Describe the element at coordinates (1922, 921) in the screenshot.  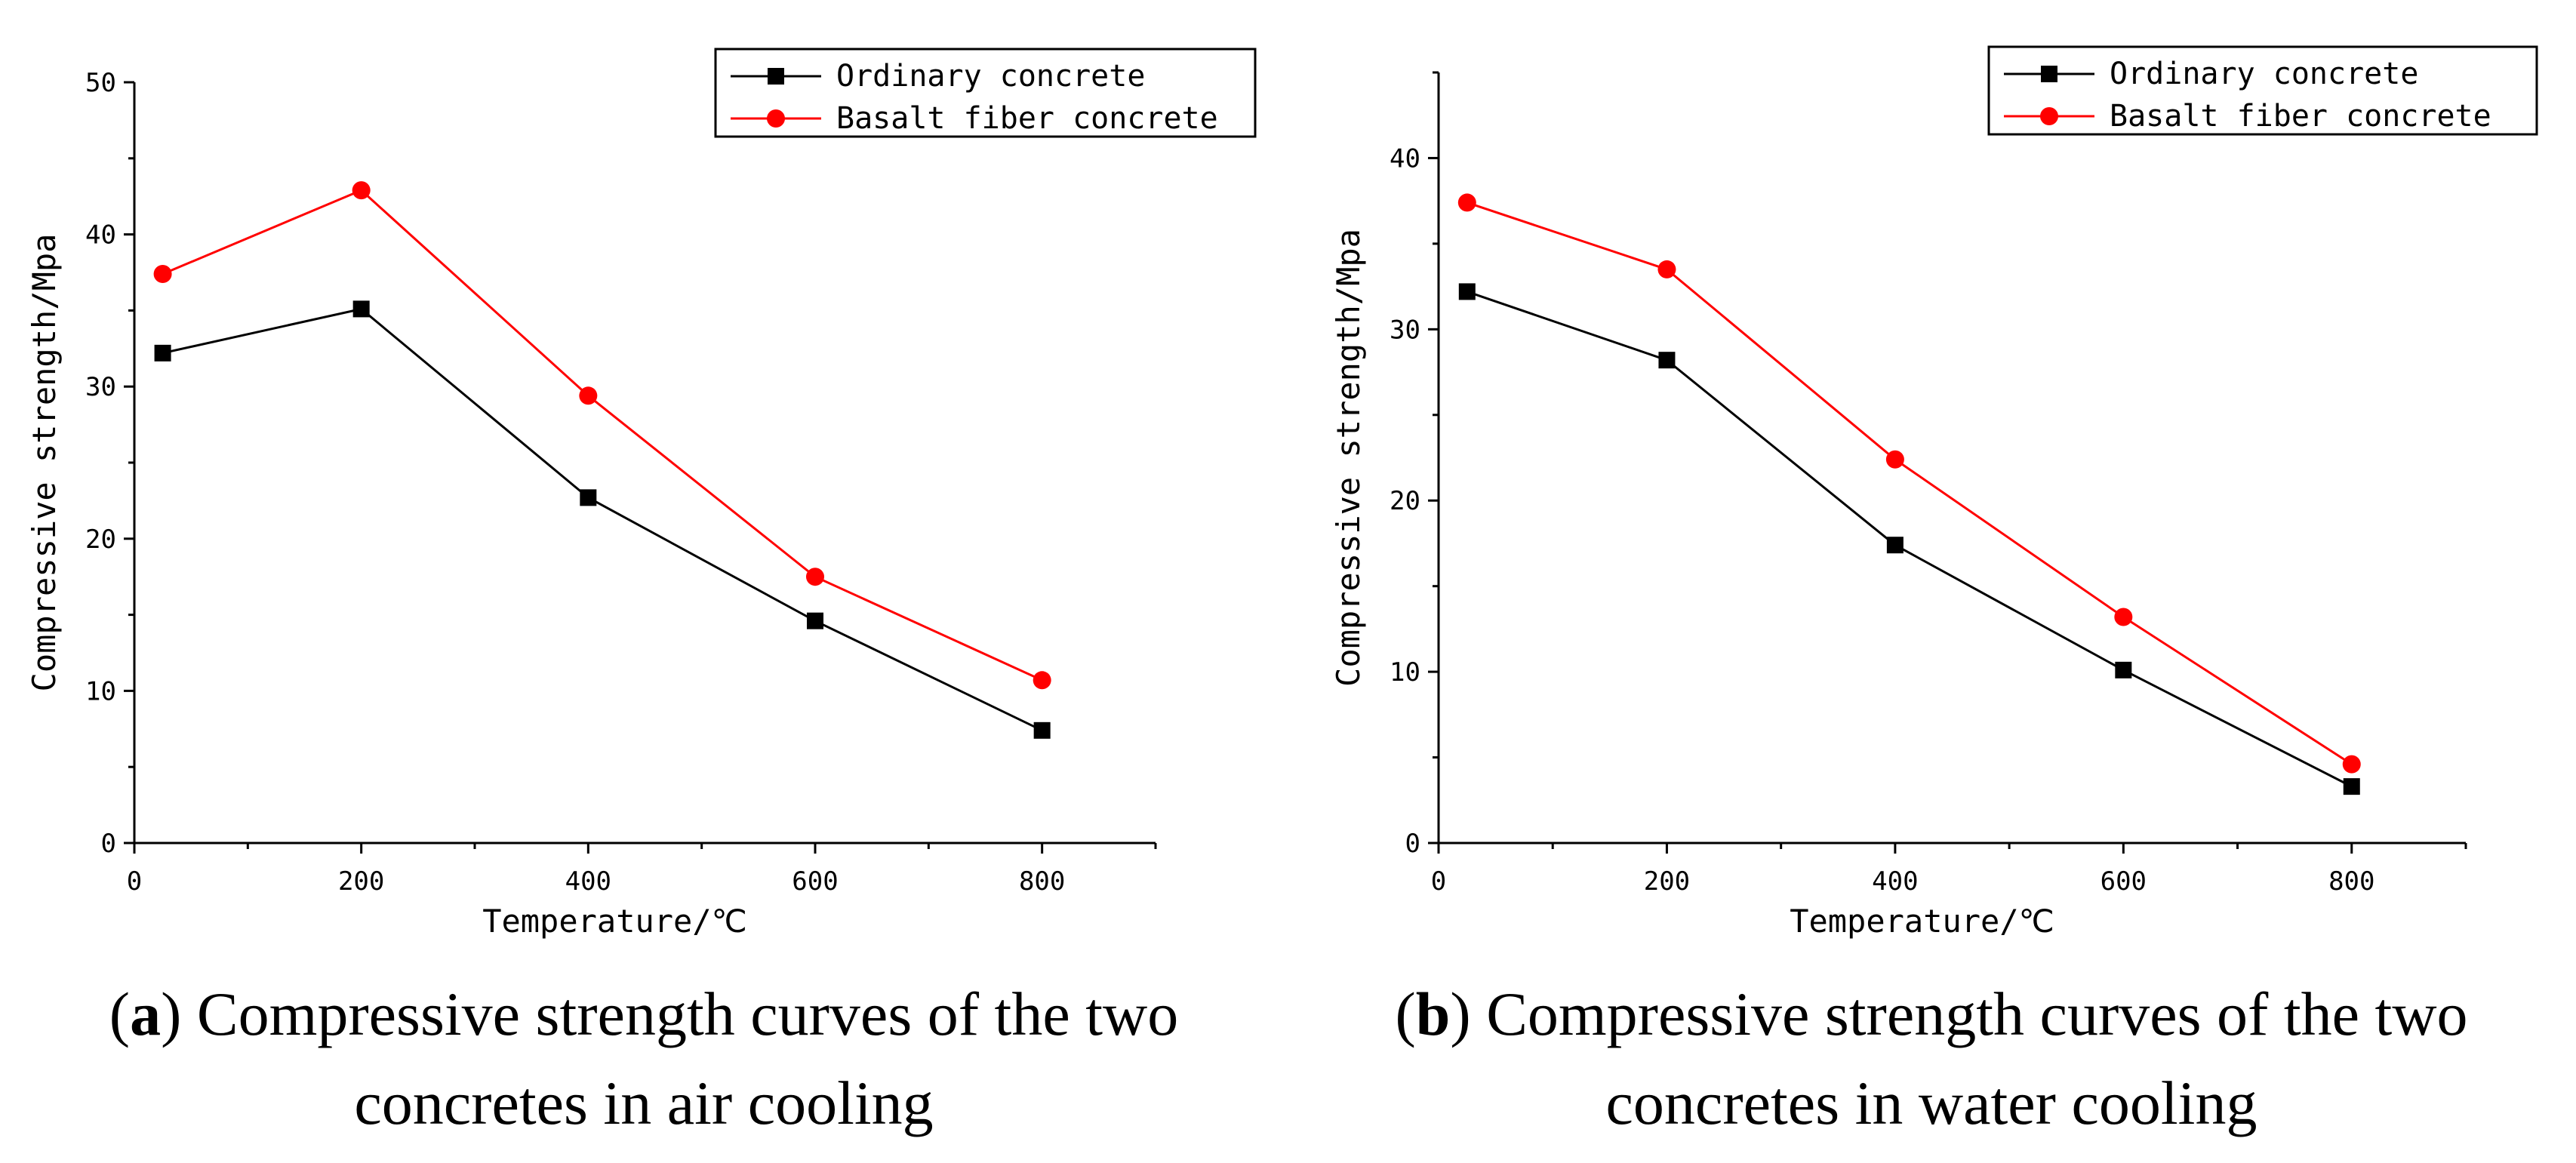
I see `chart-b-x-axis-label: Temperature/℃` at that location.